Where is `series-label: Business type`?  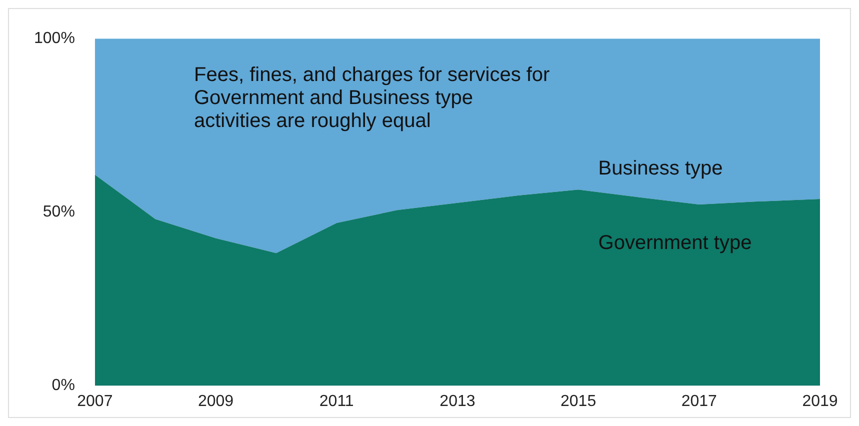
series-label: Business type is located at coordinates (660, 168).